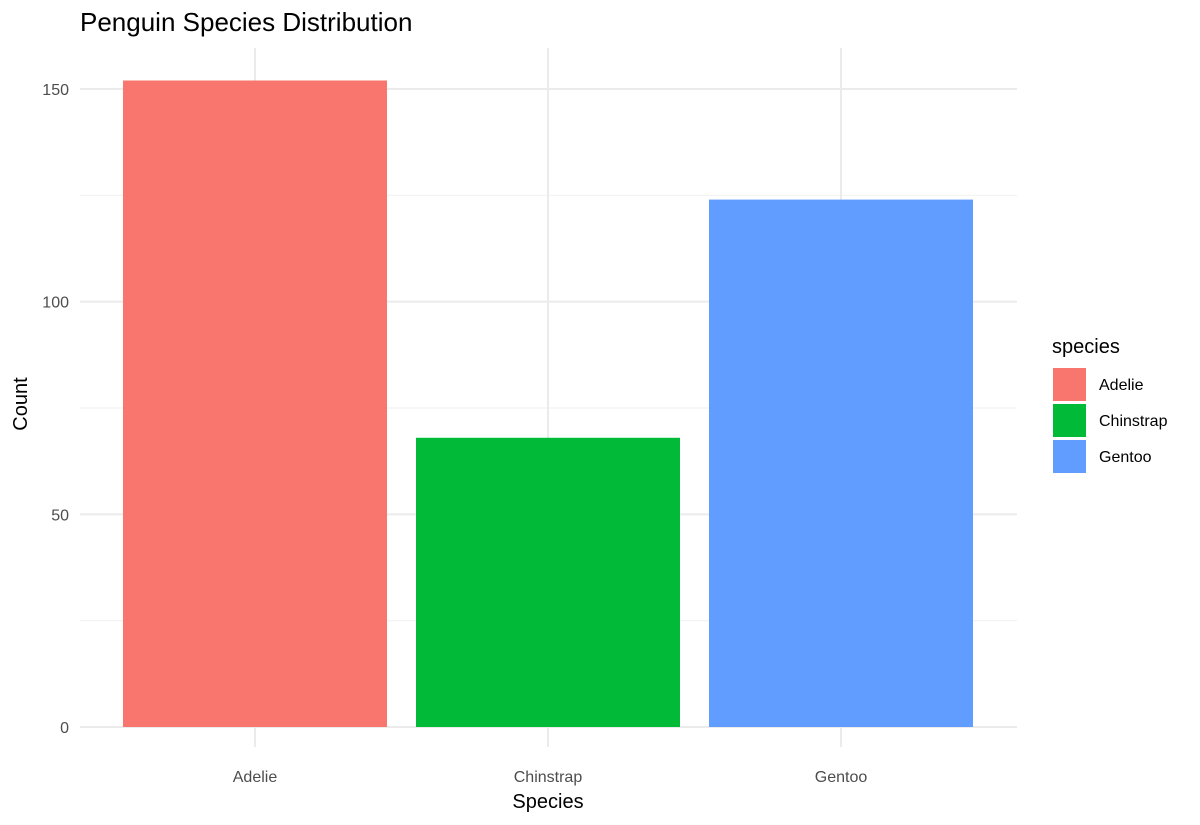 The width and height of the screenshot is (1200, 825). Describe the element at coordinates (60, 515) in the screenshot. I see `y-tick-label: 50` at that location.